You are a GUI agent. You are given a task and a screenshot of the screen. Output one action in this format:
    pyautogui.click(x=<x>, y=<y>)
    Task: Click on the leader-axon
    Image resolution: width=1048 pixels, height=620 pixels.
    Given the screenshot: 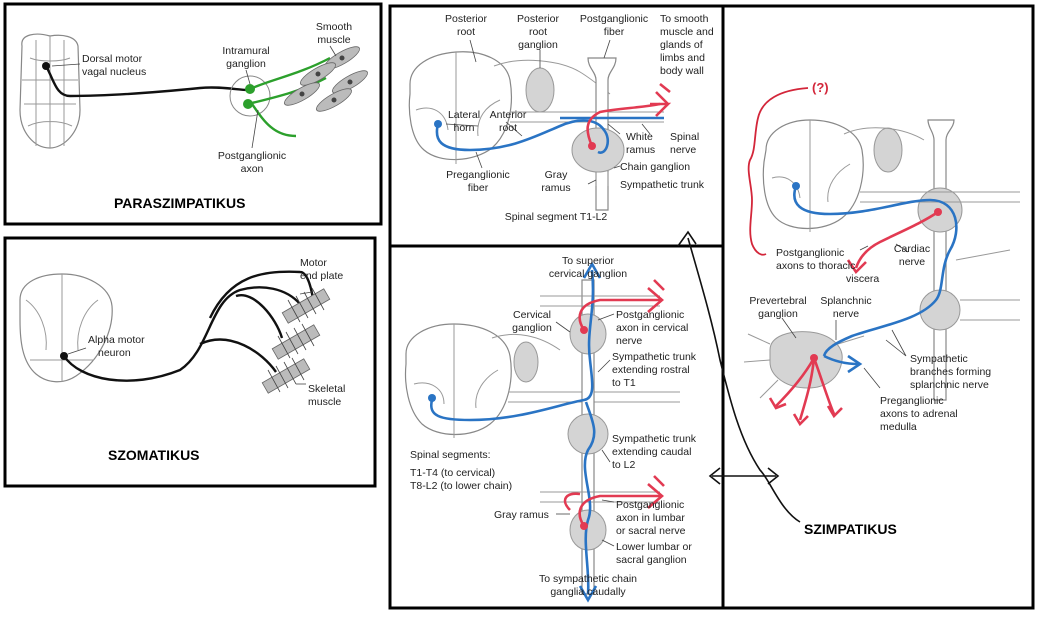 What is the action you would take?
    pyautogui.click(x=255, y=129)
    